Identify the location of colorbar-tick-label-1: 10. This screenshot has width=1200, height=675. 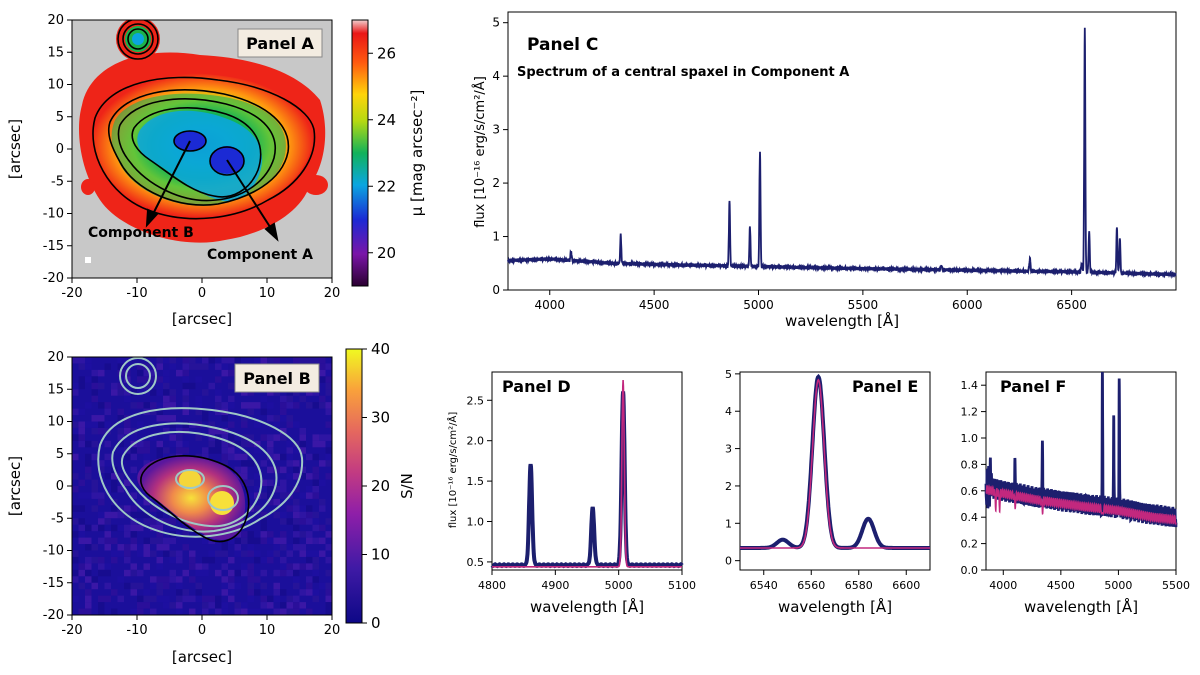
(380, 555).